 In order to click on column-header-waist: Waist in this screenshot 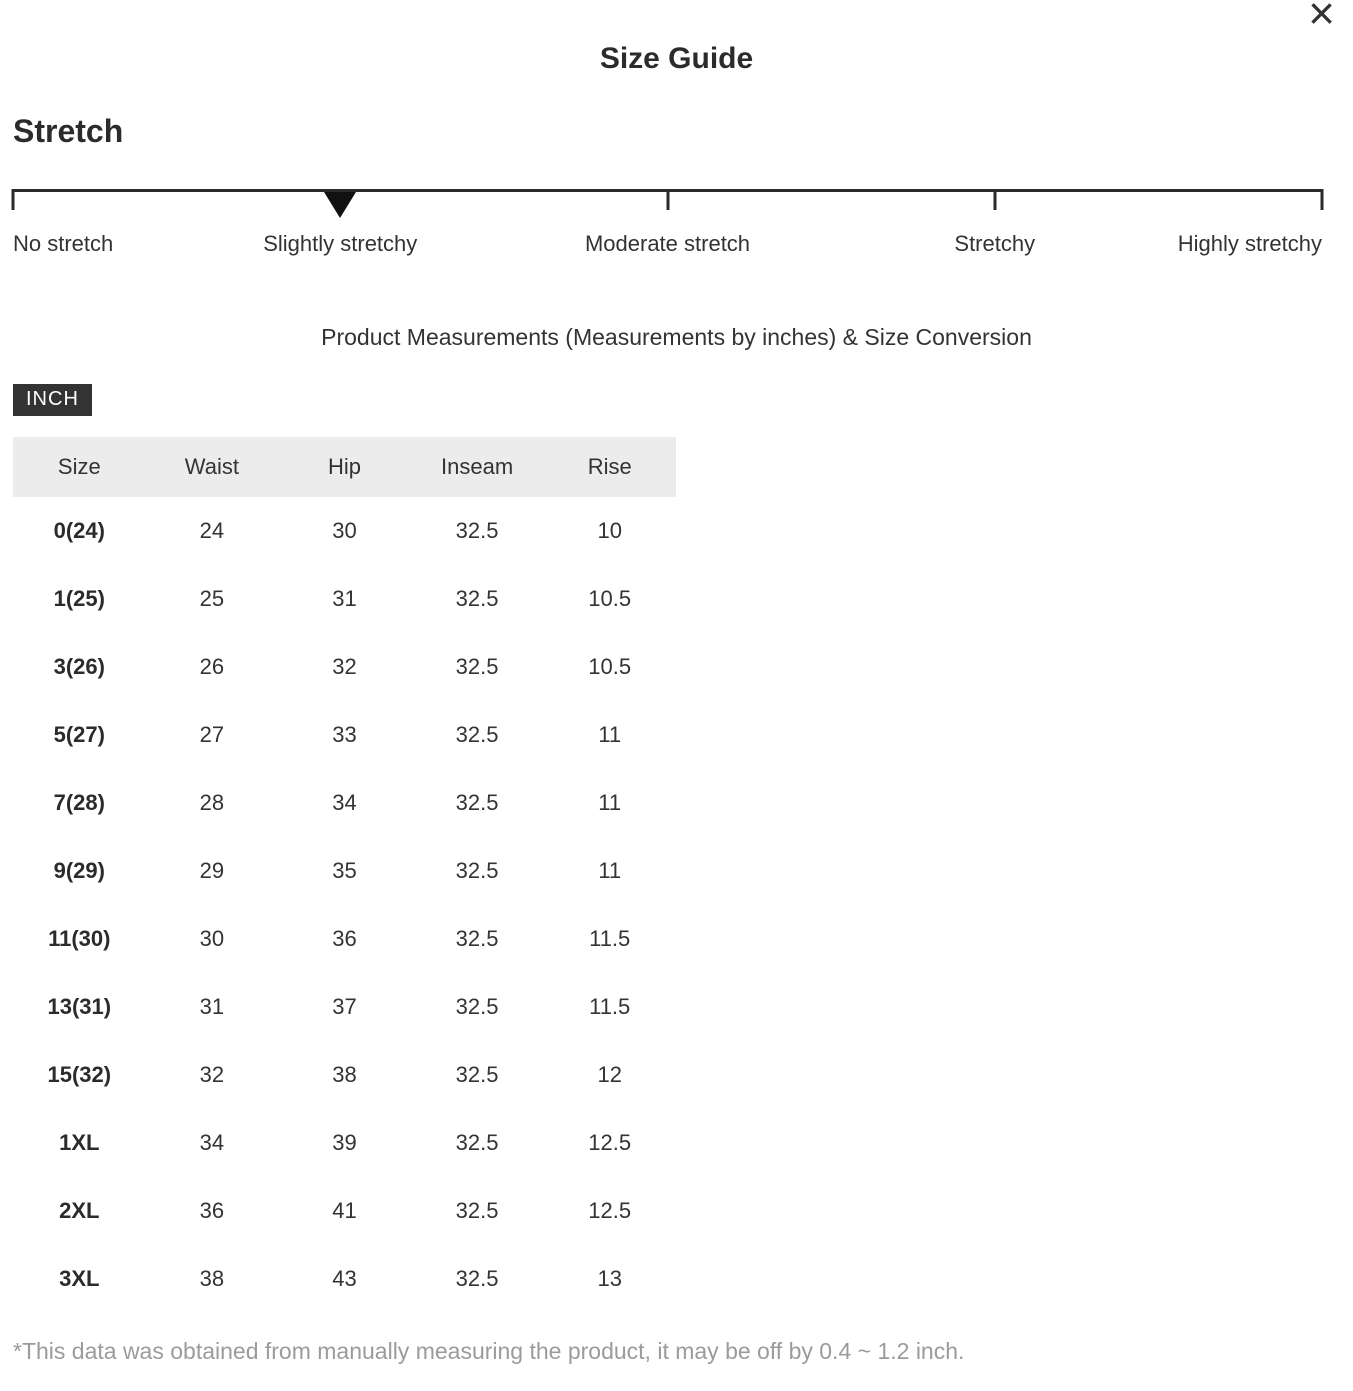, I will do `click(211, 466)`.